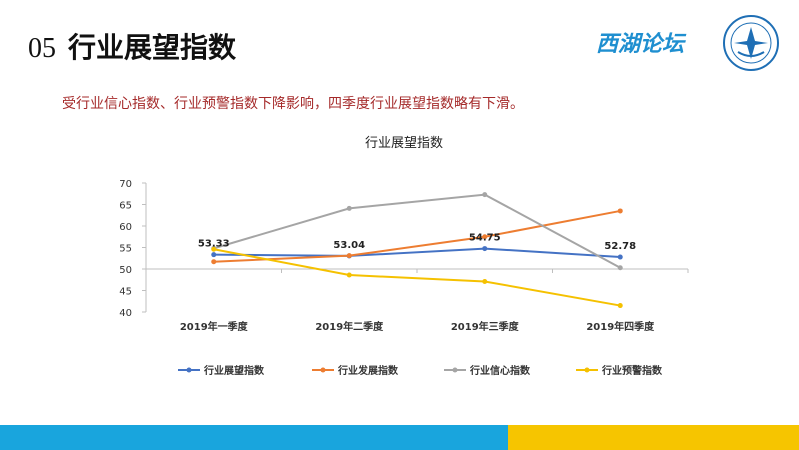 The image size is (799, 450). Describe the element at coordinates (653, 437) in the screenshot. I see `footer-bar-yellow` at that location.